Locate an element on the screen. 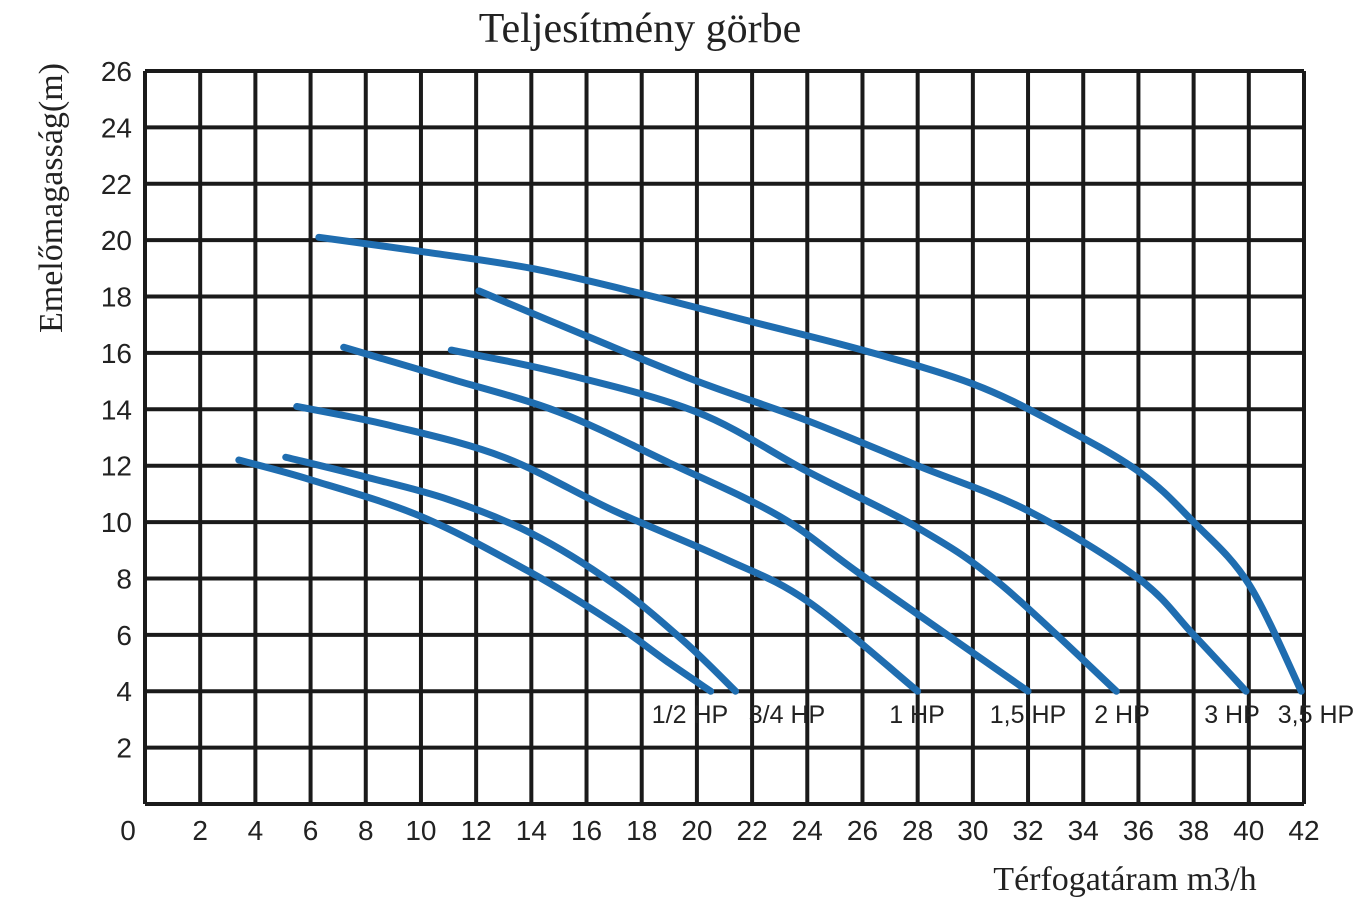 The image size is (1372, 913). y-tick-label: 10 is located at coordinates (116, 522).